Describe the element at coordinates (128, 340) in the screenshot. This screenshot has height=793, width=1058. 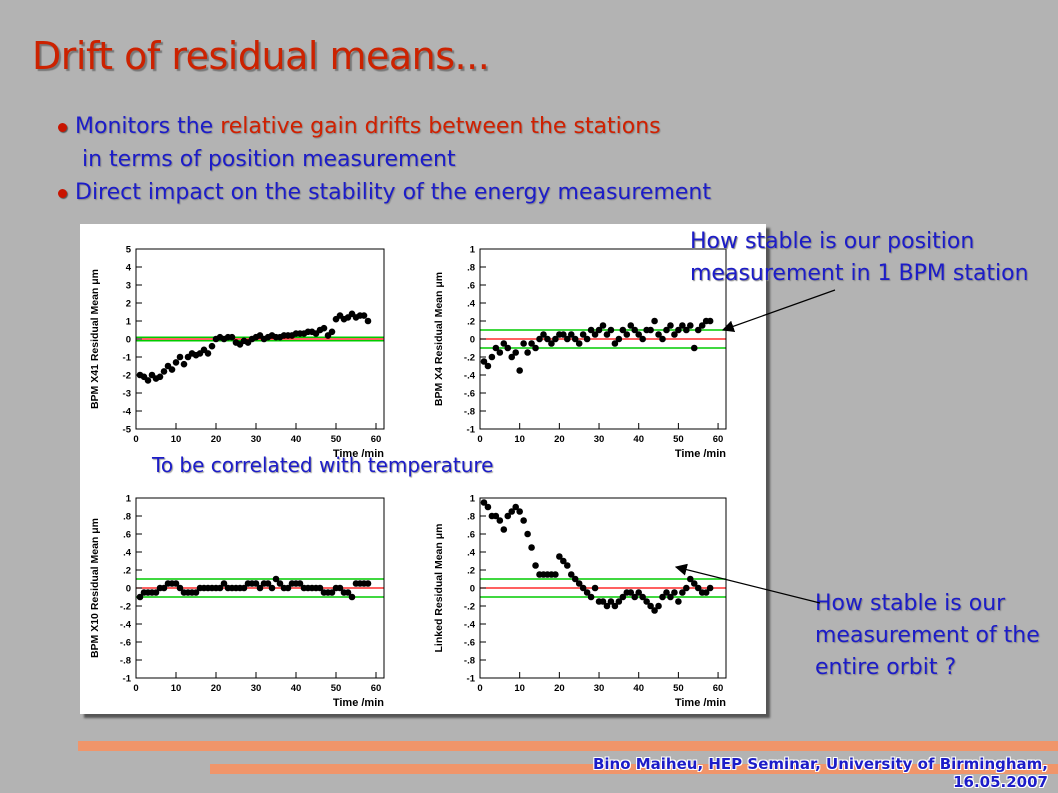
I see `y-tick-label: 0` at that location.